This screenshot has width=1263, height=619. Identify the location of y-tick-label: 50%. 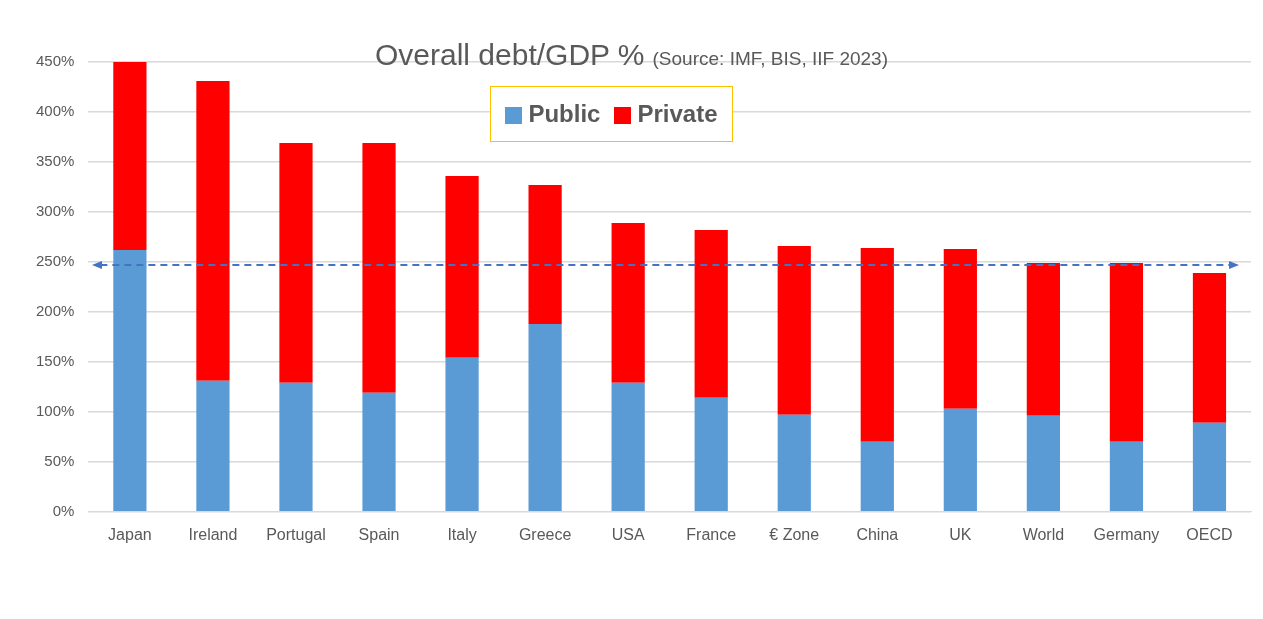
(59, 460).